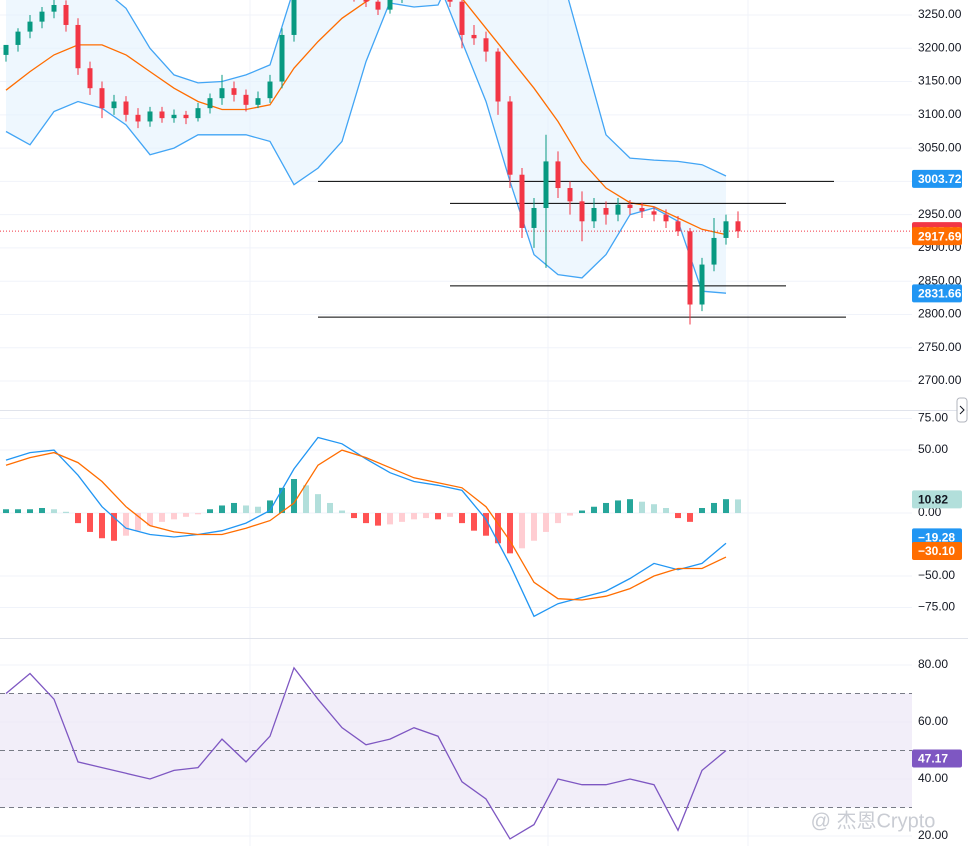  What do you see at coordinates (936, 551) in the screenshot?
I see `value-tag-label: −30.10` at bounding box center [936, 551].